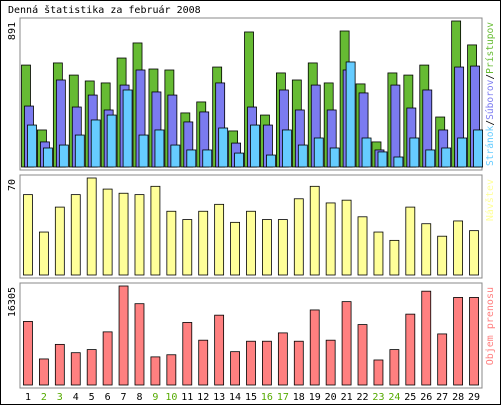 The width and height of the screenshot is (501, 405). I want to click on x-tick-label: 2, so click(44, 397).